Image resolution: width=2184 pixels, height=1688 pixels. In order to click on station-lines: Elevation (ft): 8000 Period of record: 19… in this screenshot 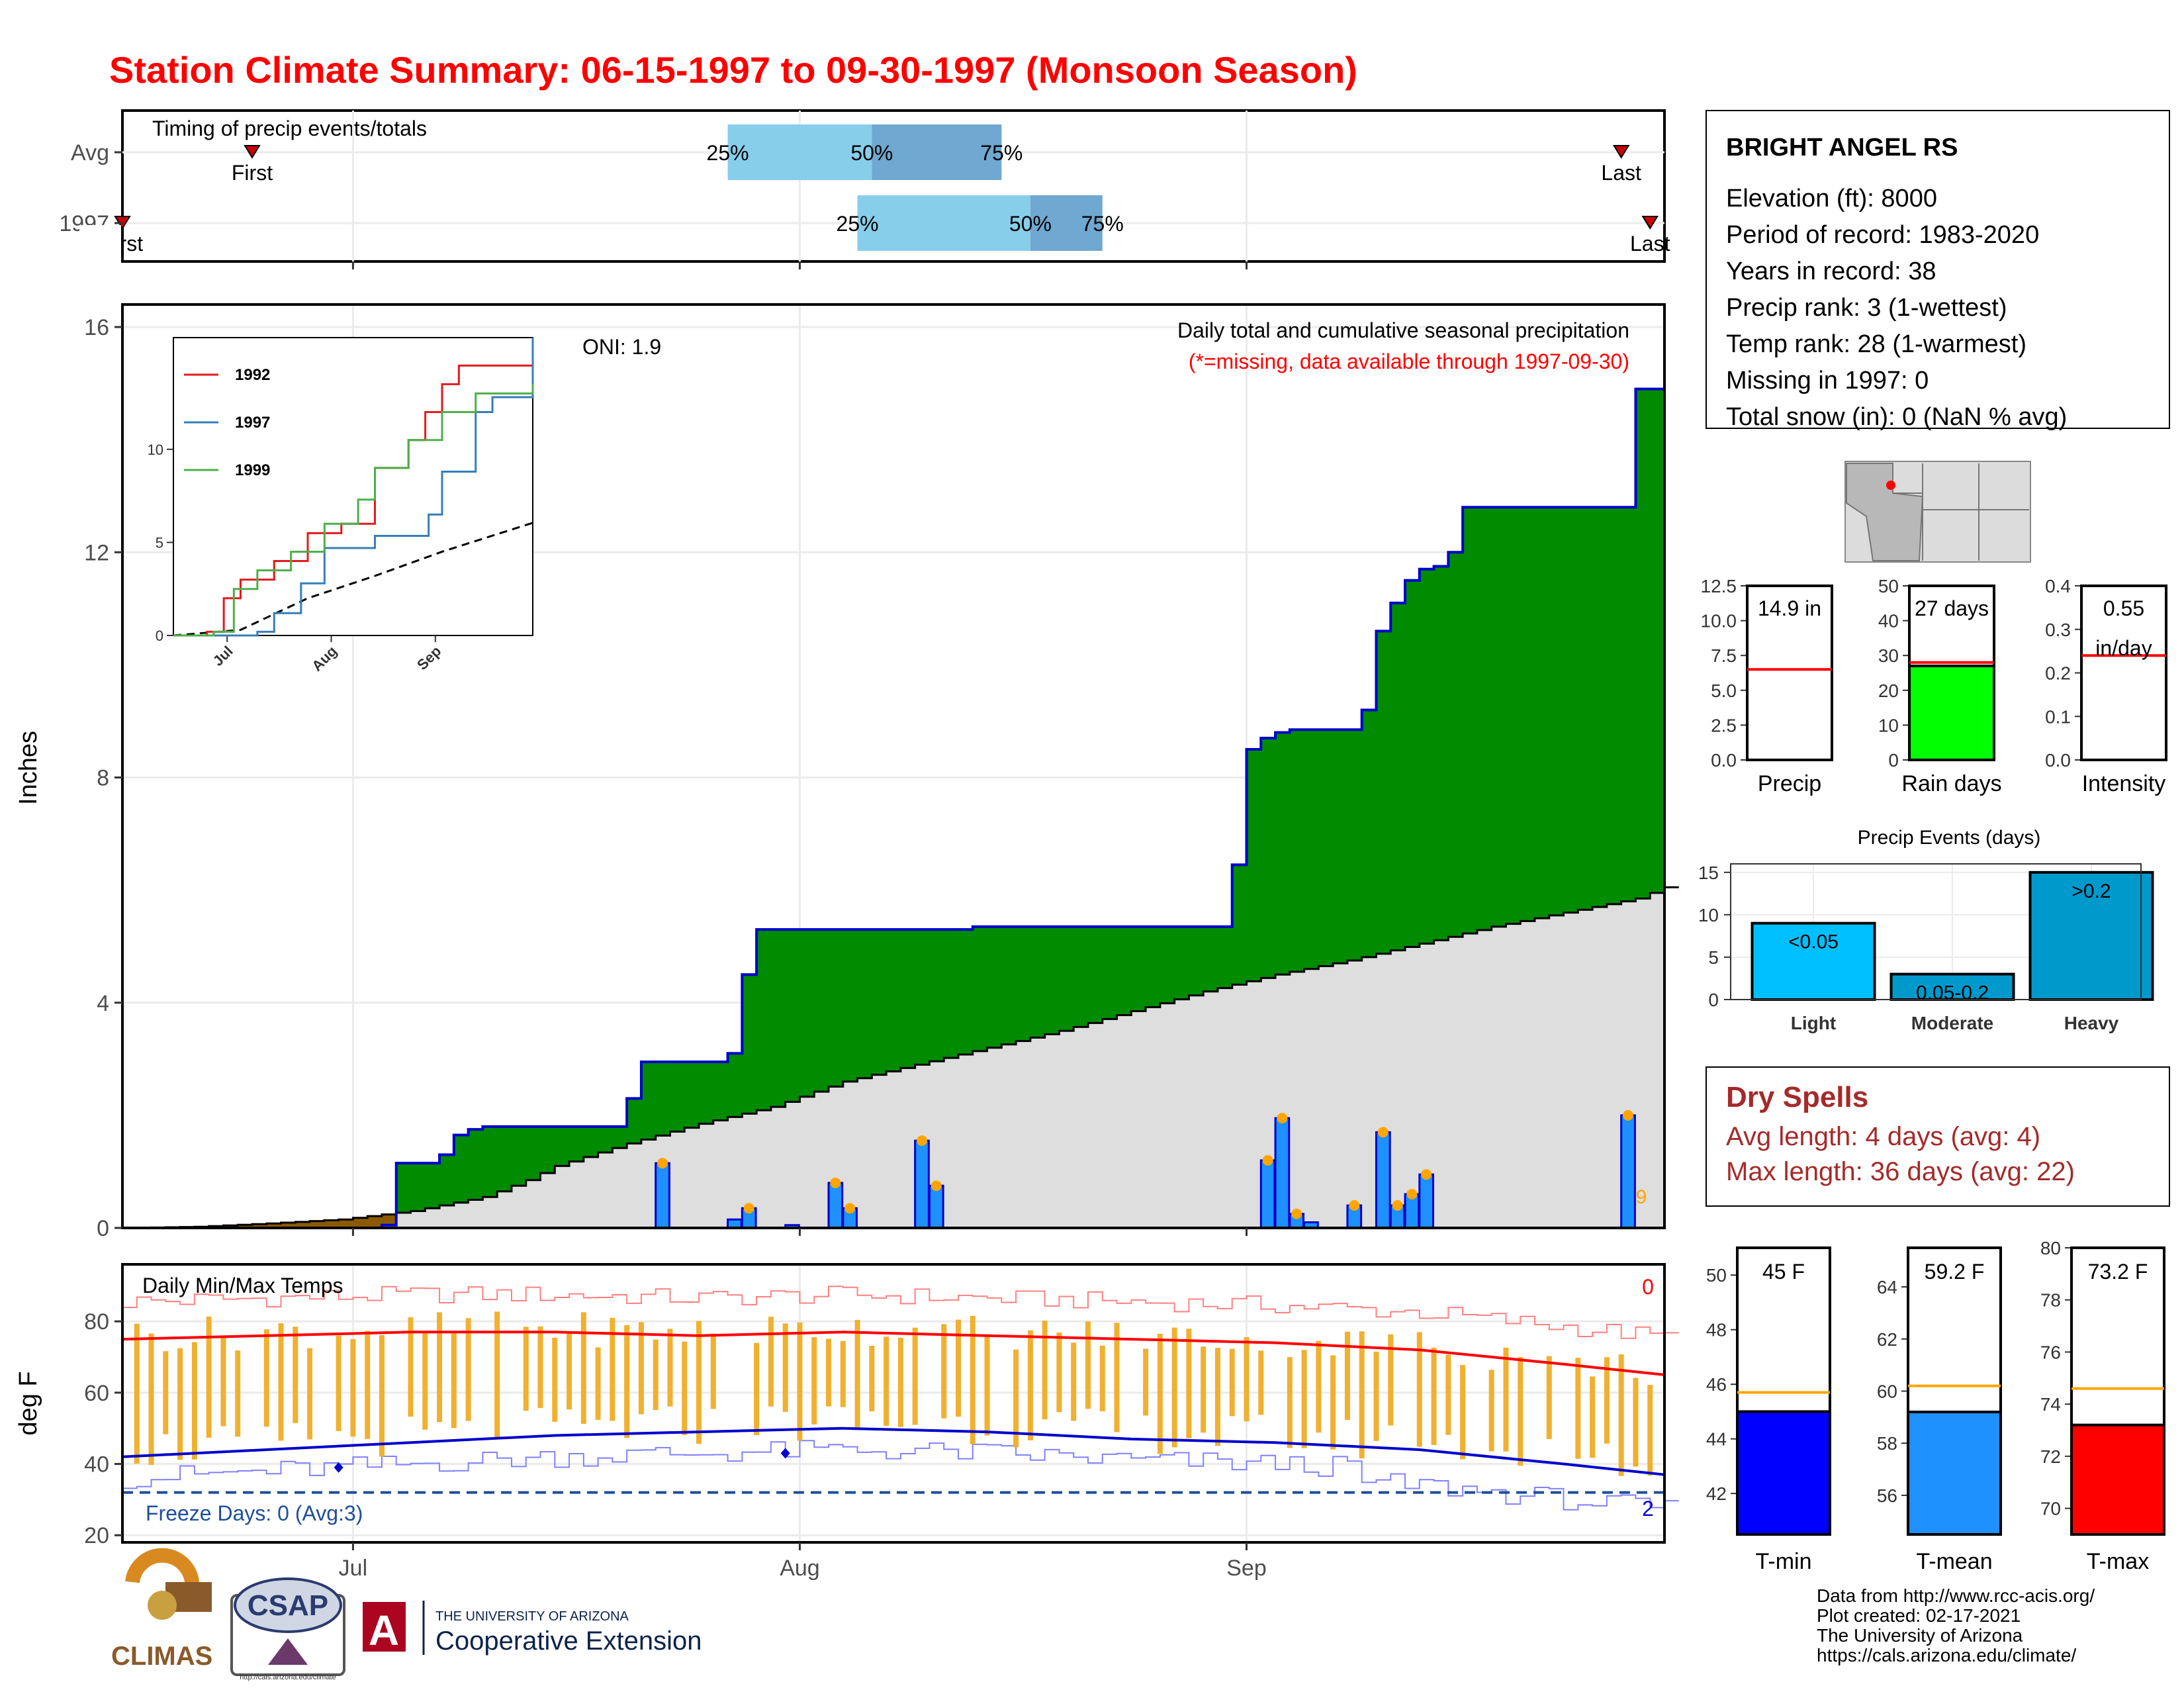, I will do `click(1897, 308)`.